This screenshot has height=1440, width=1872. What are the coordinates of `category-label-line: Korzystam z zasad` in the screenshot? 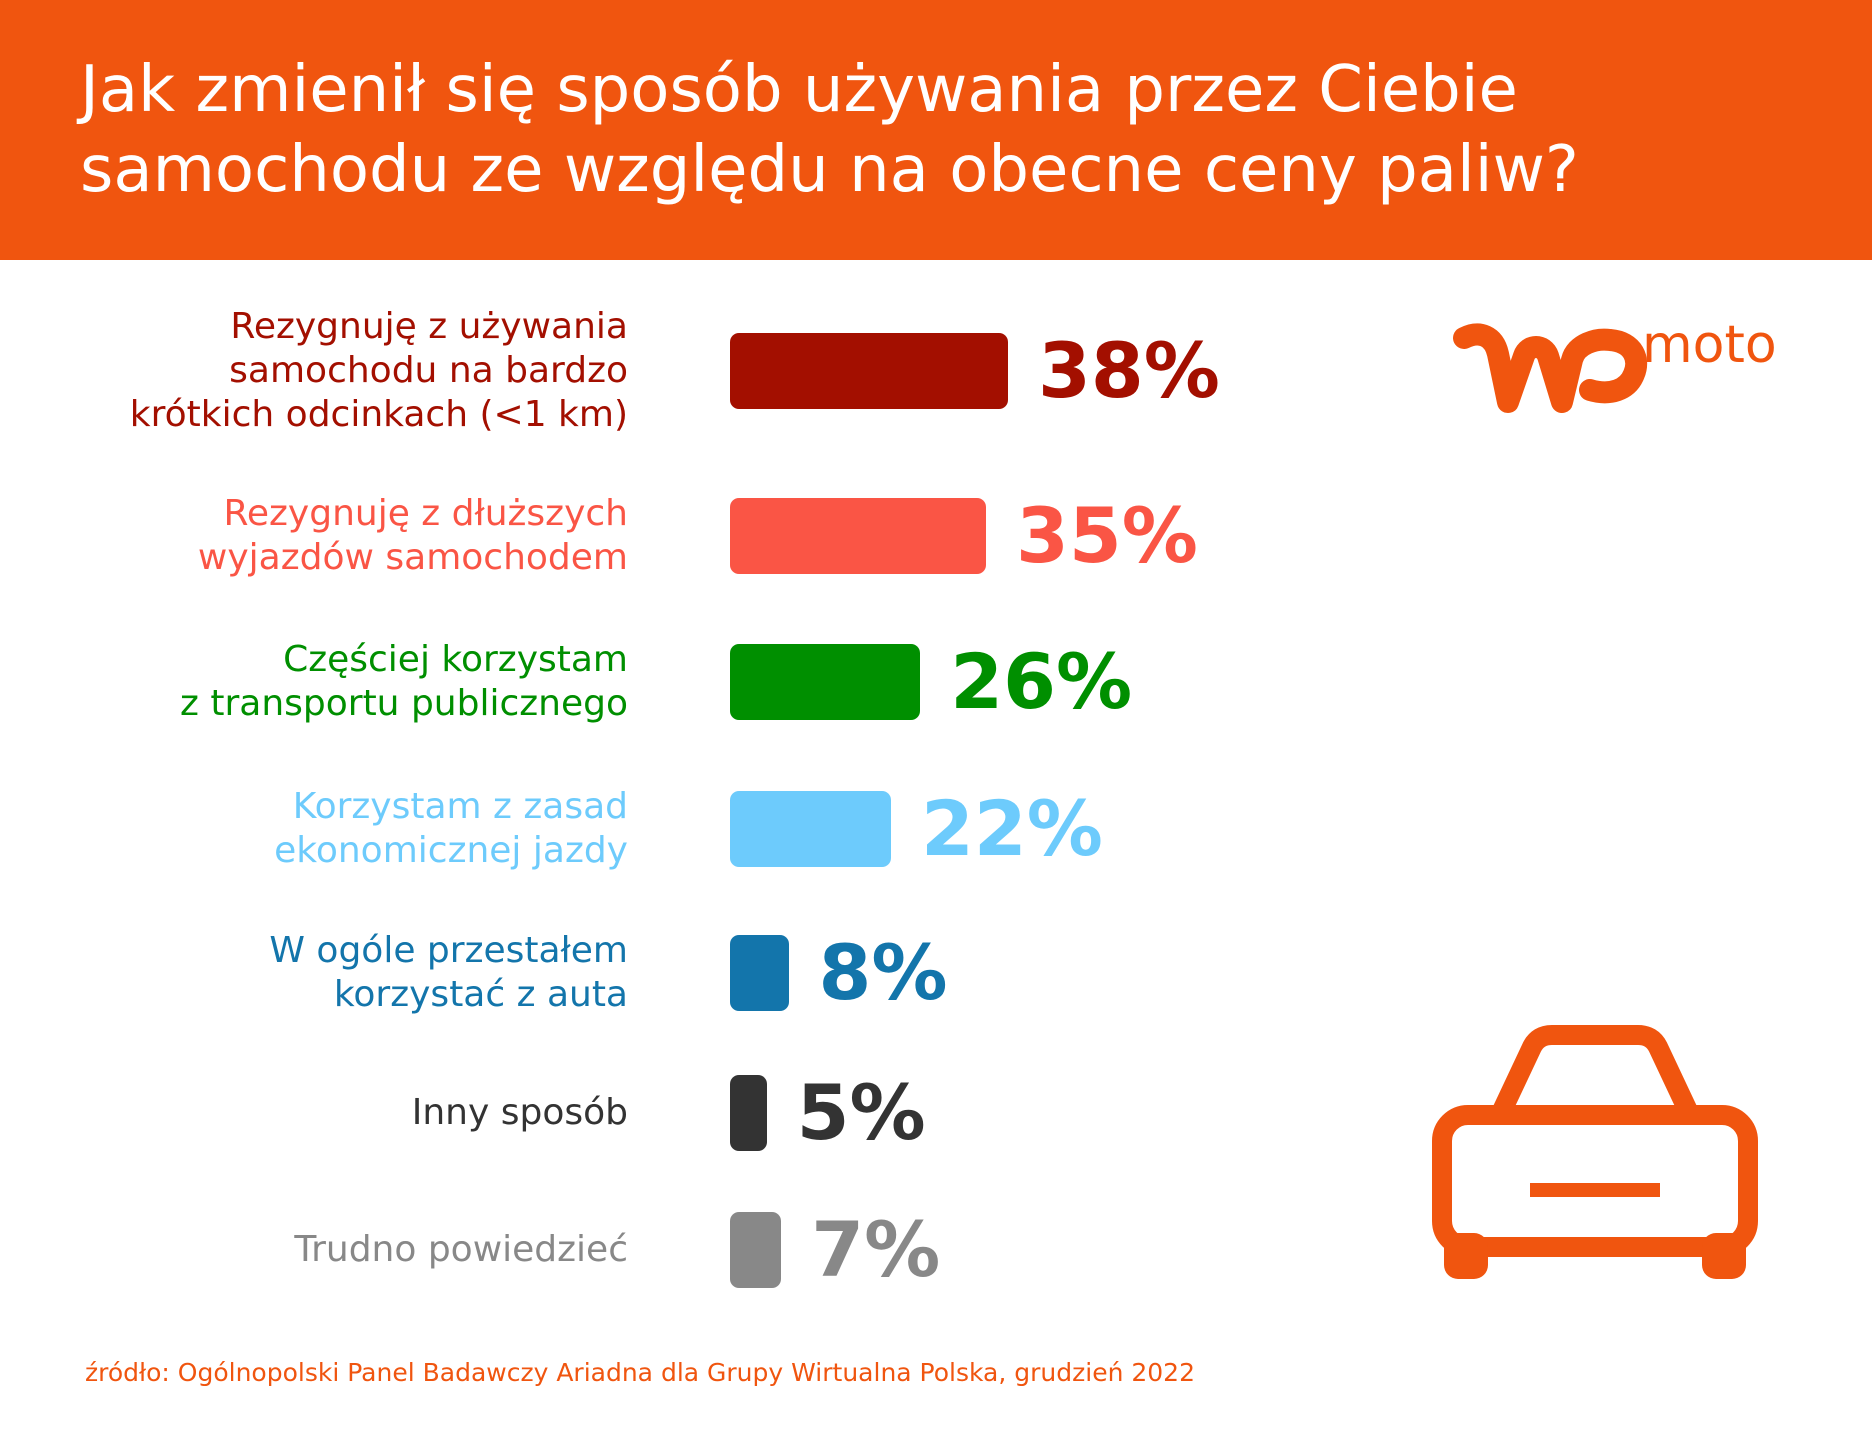 It's located at (460, 806).